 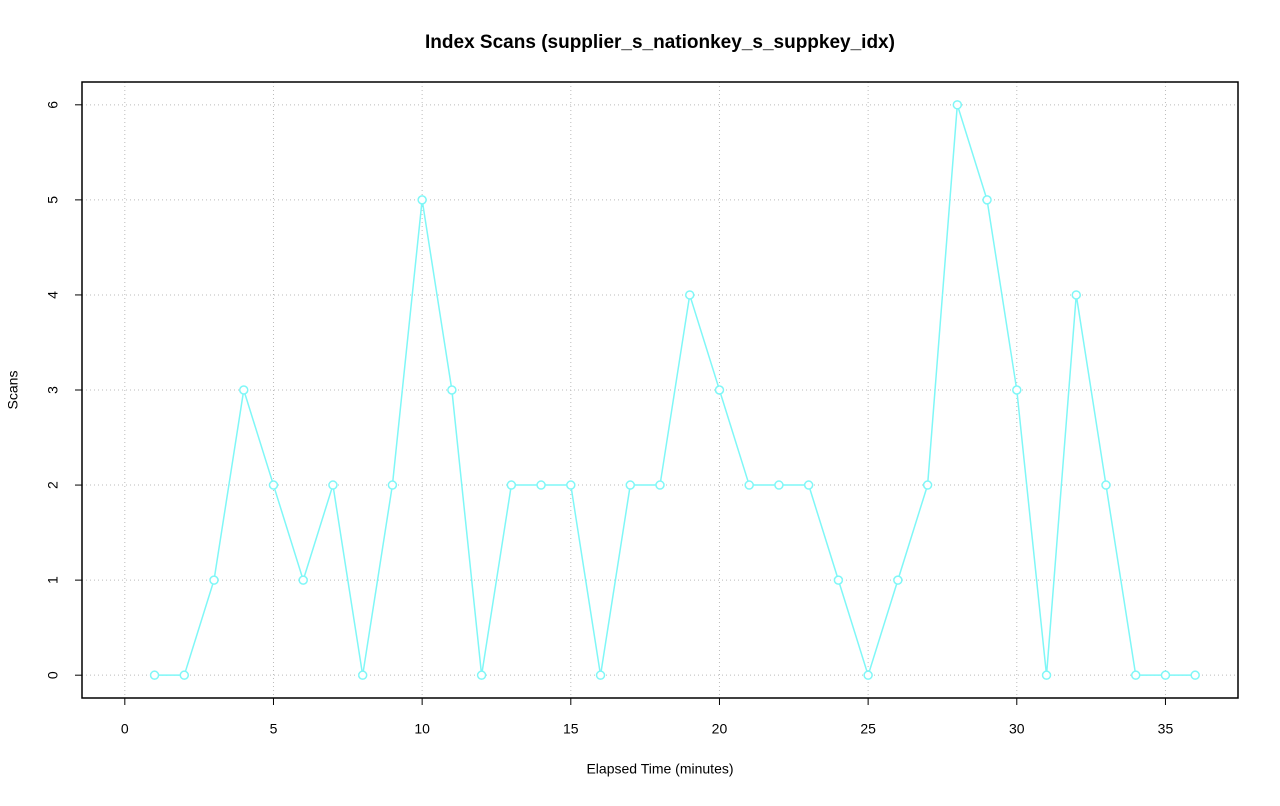 I want to click on y-tick-label: 3, so click(x=53, y=390).